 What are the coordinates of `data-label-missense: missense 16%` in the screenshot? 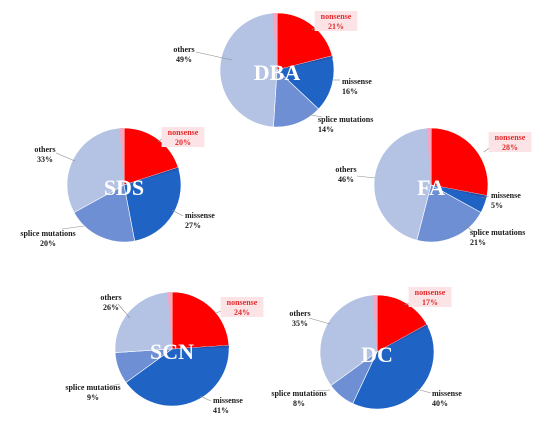 It's located at (357, 86).